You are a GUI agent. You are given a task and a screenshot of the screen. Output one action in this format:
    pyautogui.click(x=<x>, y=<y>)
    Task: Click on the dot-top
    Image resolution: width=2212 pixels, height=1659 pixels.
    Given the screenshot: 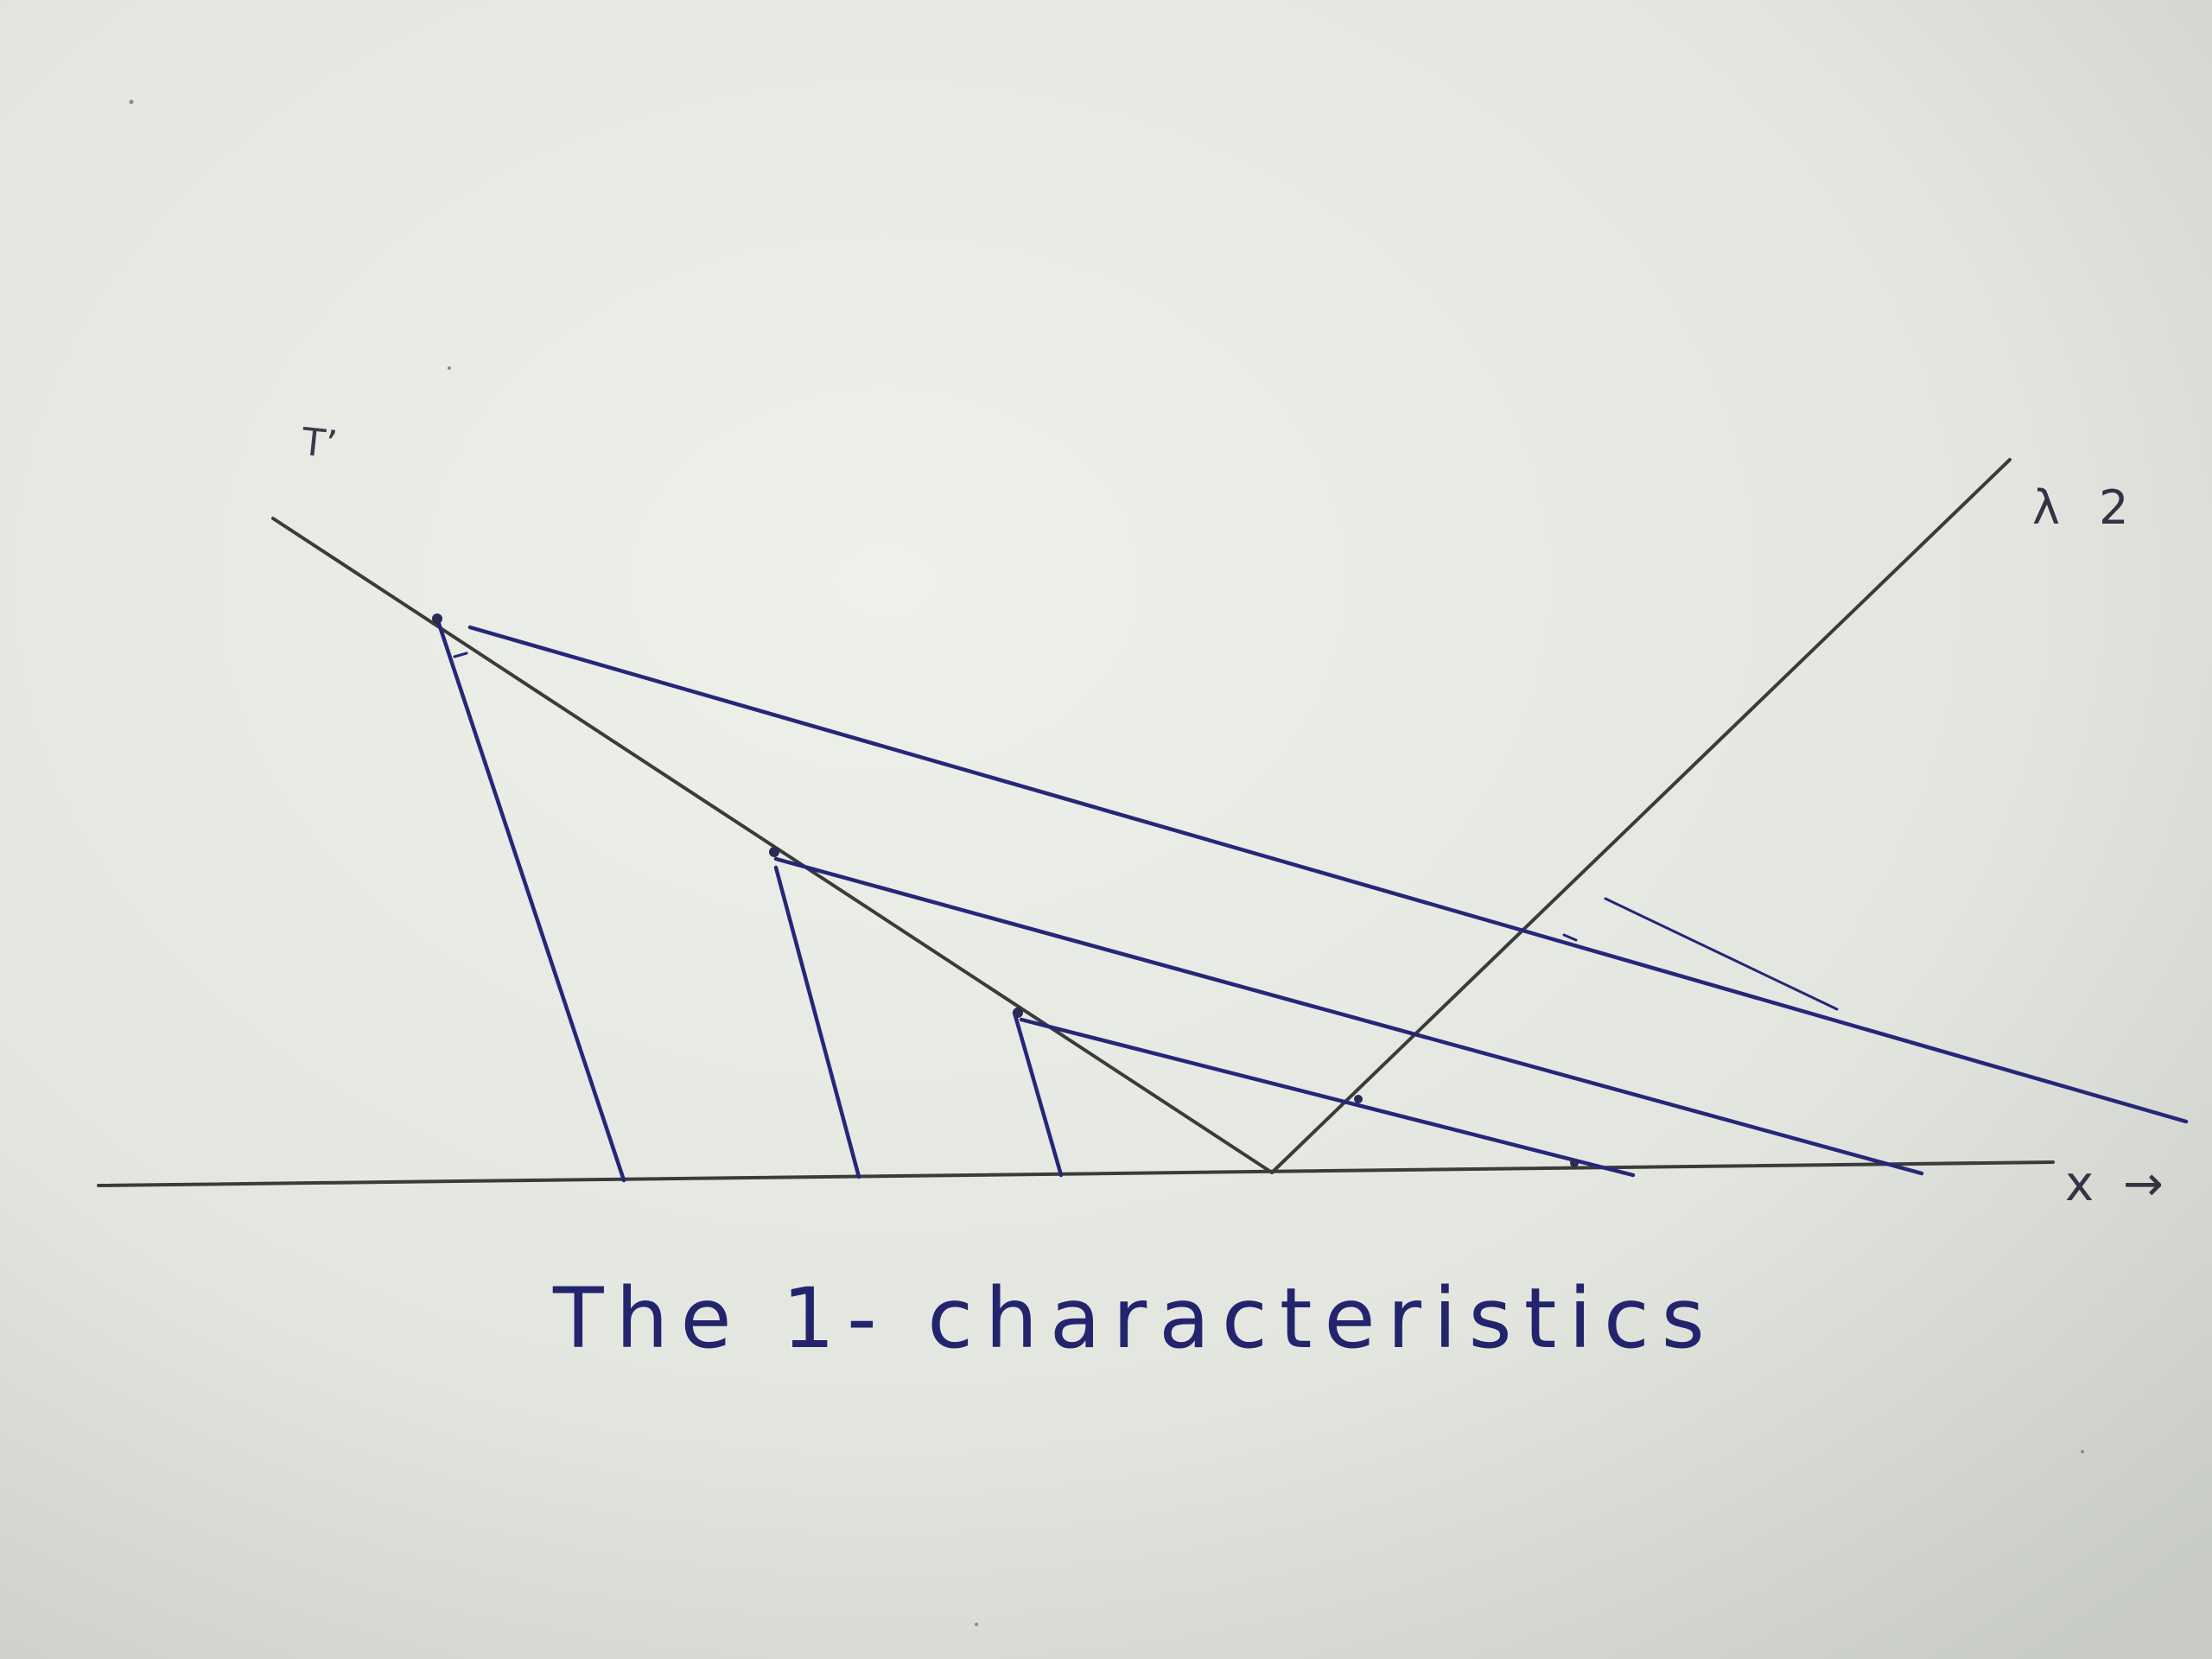 What is the action you would take?
    pyautogui.click(x=437, y=618)
    